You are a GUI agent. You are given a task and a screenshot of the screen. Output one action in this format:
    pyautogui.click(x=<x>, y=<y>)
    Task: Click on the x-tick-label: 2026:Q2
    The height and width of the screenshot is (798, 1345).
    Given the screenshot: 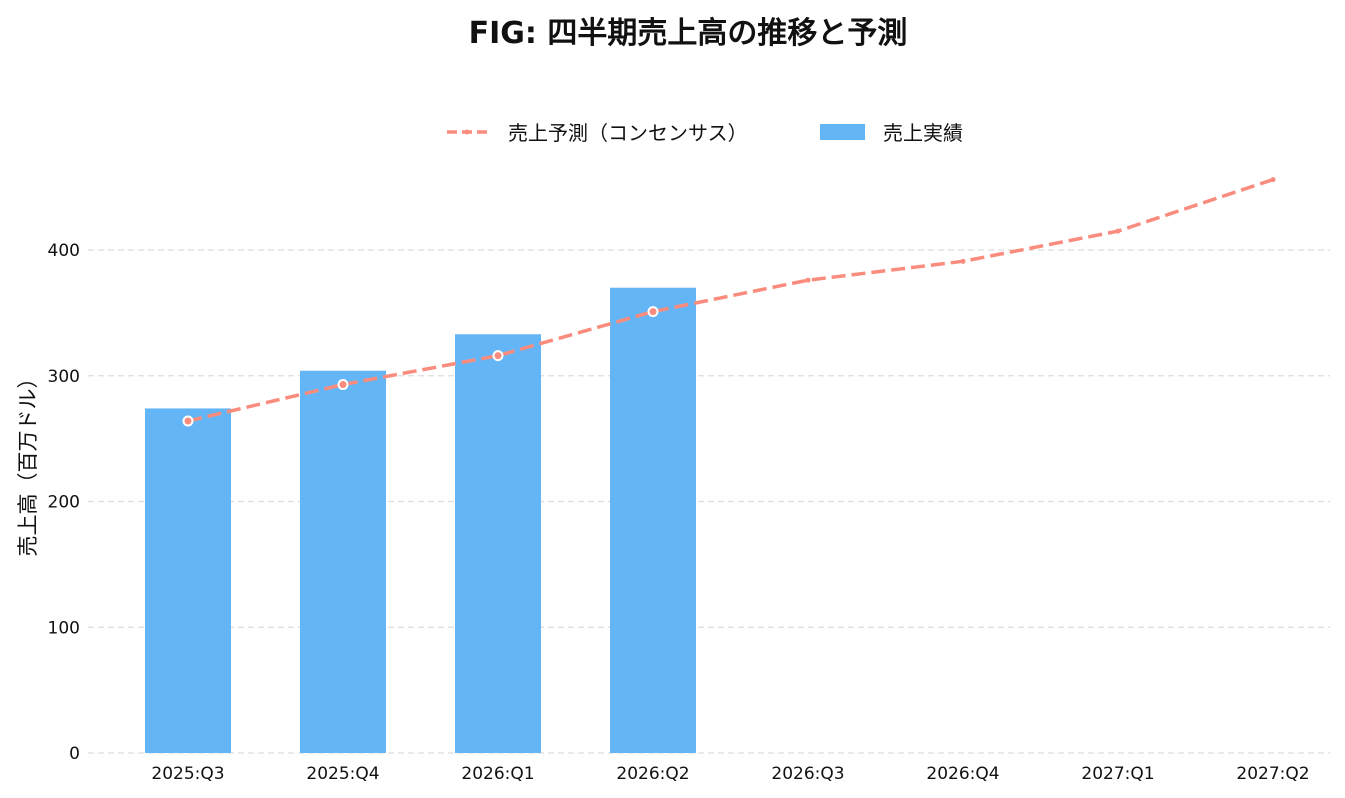 What is the action you would take?
    pyautogui.click(x=652, y=774)
    